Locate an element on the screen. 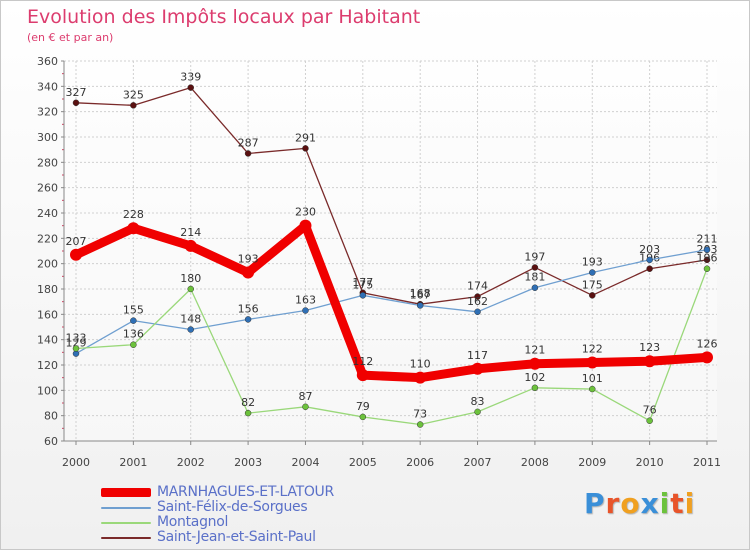 Image resolution: width=750 pixels, height=550 pixels. x-tick-label: 2004 is located at coordinates (305, 462).